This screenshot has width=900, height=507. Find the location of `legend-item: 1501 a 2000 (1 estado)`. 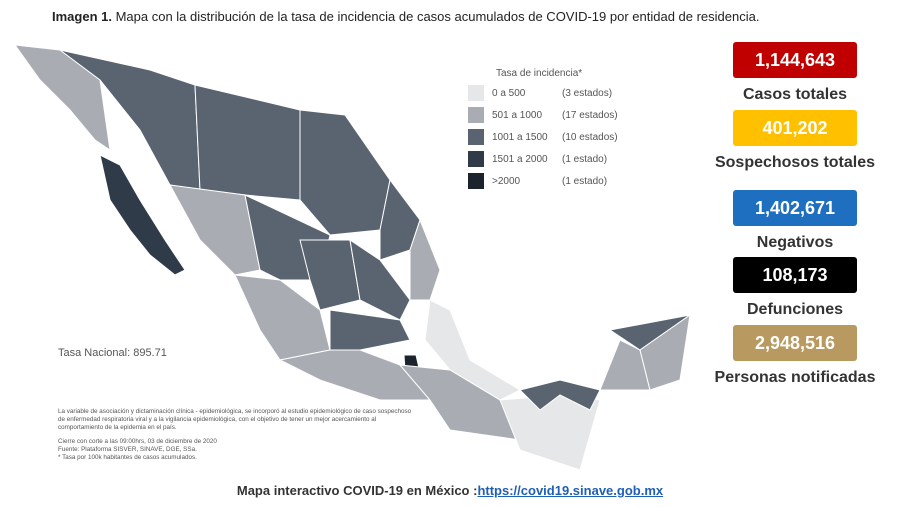

legend-item: 1501 a 2000 (1 estado) is located at coordinates (543, 159).